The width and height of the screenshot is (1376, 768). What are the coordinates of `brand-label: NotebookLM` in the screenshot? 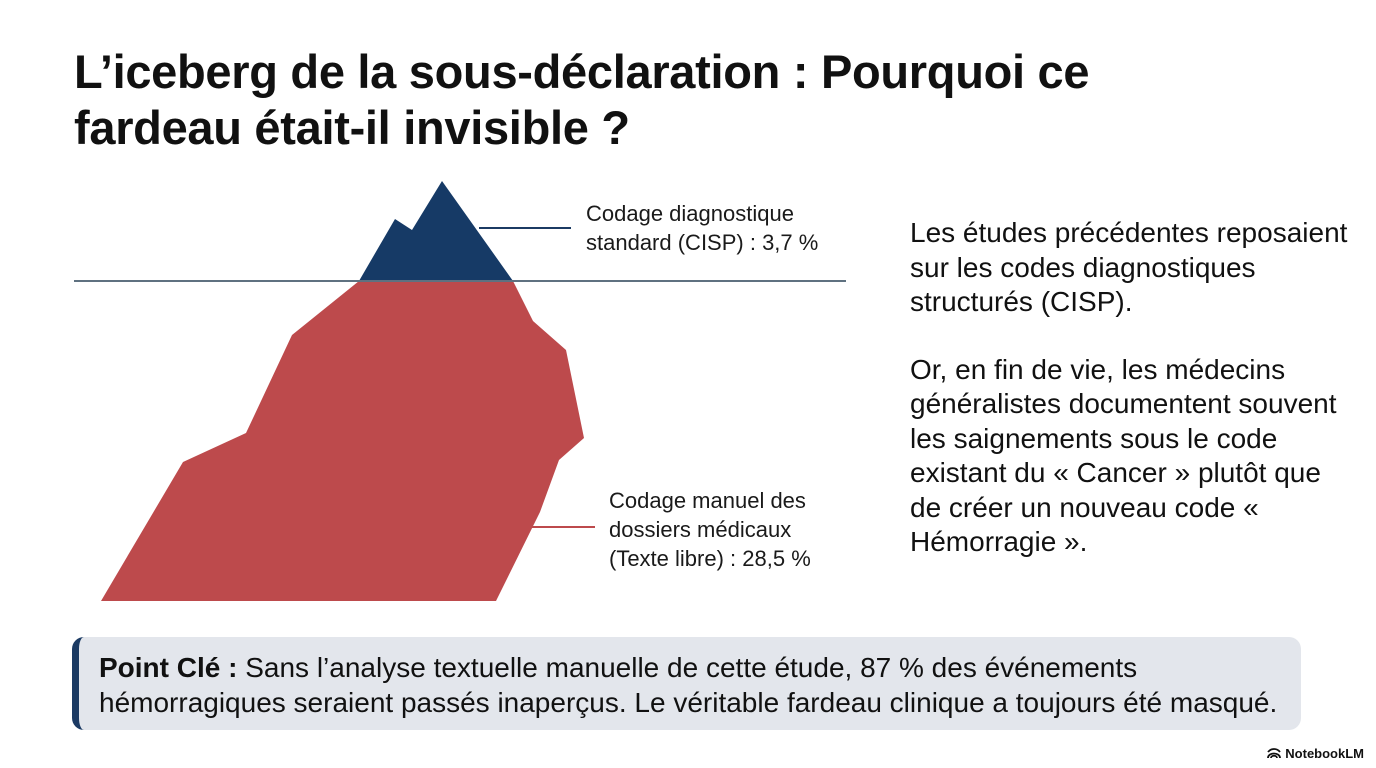 It's located at (1324, 753).